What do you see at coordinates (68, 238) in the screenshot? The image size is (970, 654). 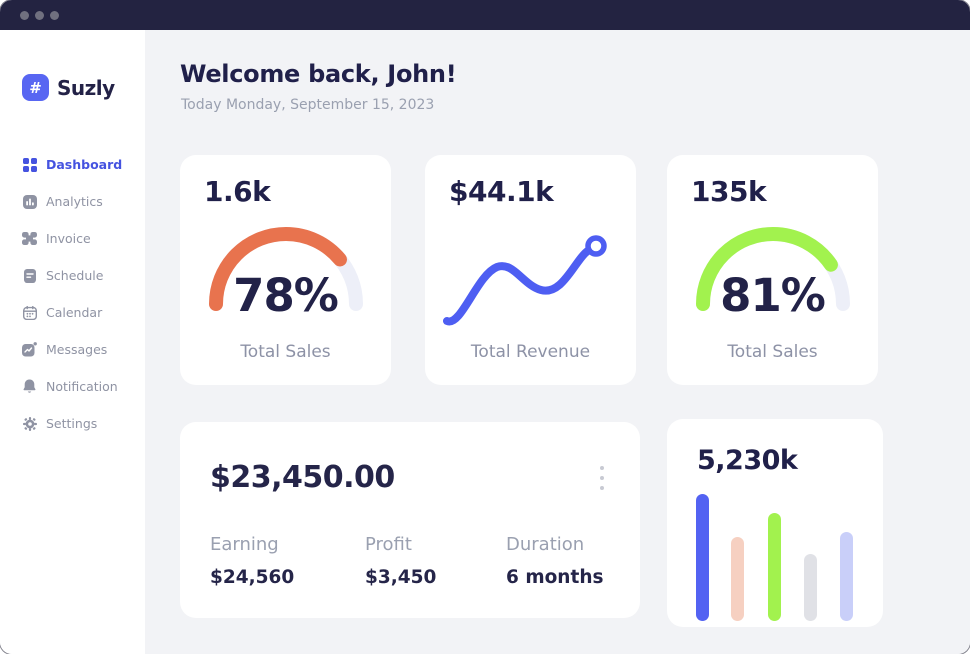 I see `sidebar-item-label: Invoice` at bounding box center [68, 238].